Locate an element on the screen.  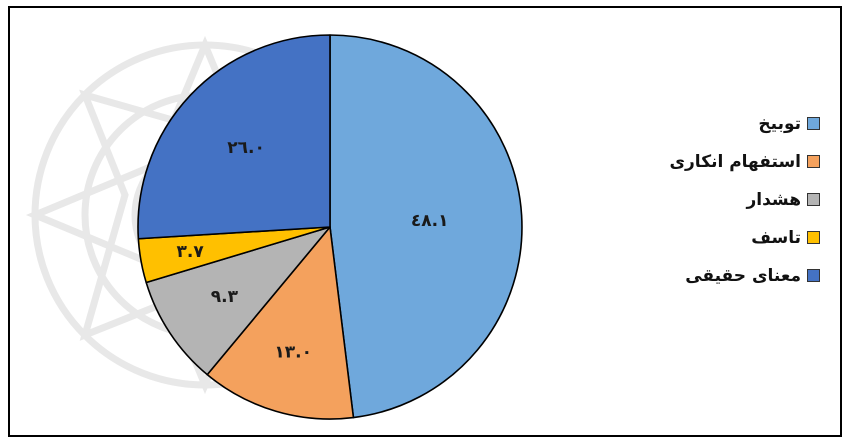
legend-item: معنای حقیقی is located at coordinates (730, 275).